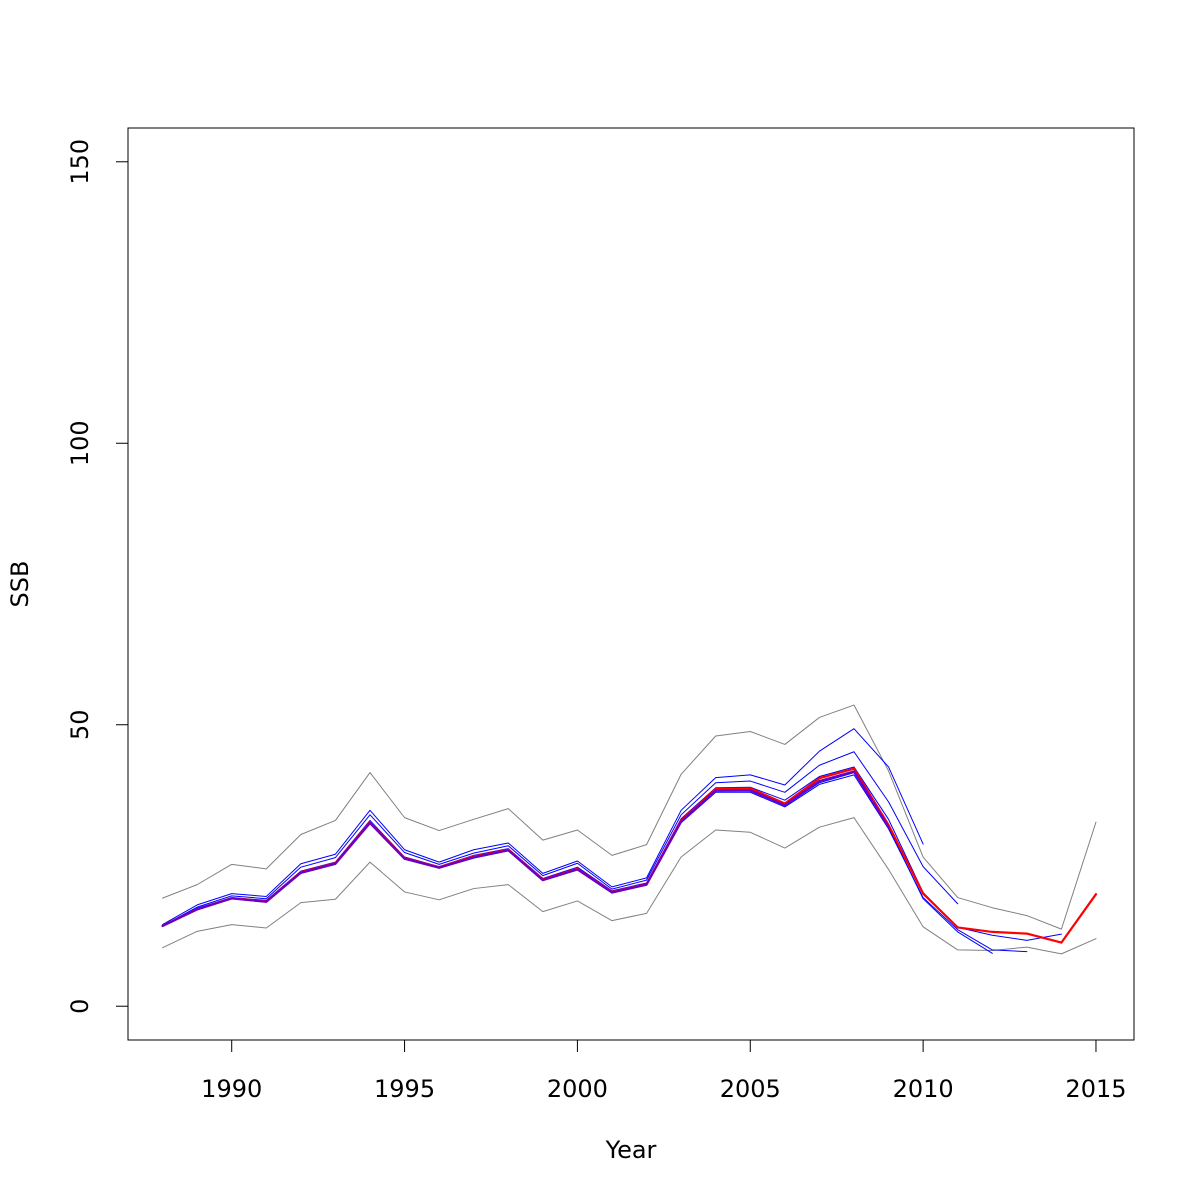  I want to click on y-tick-label-1: 50, so click(80, 724).